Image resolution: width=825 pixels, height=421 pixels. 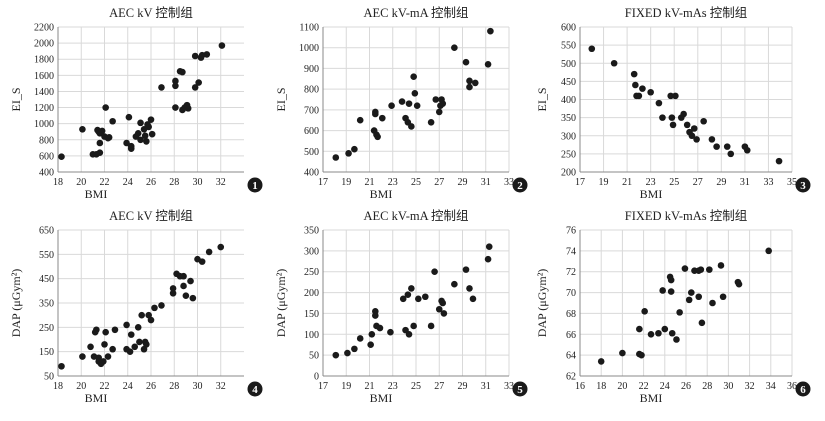 I want to click on y-tick-label: 0, so click(x=316, y=377).